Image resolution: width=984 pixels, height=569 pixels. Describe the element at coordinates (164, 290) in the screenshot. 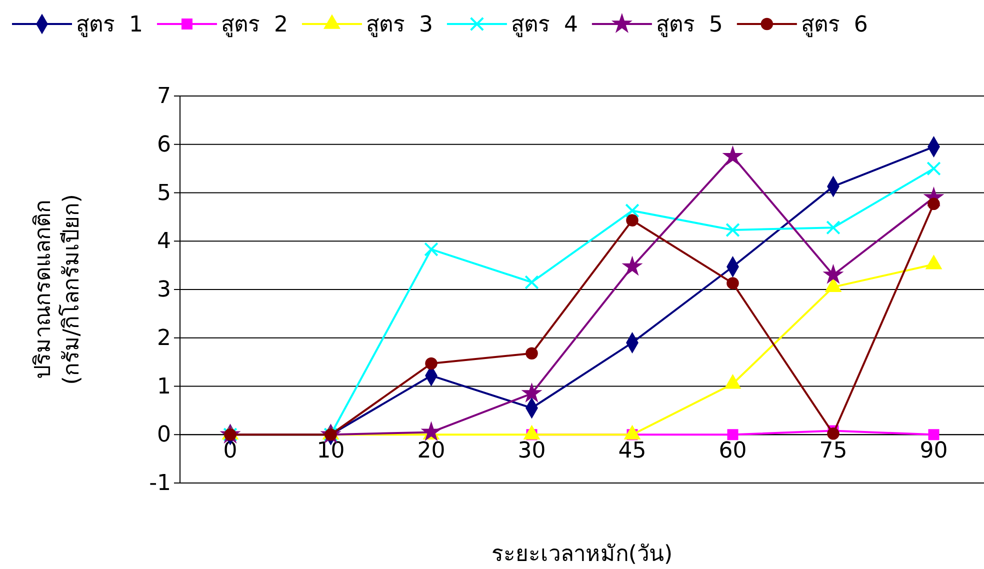

I see `y-tick-label: 3` at that location.